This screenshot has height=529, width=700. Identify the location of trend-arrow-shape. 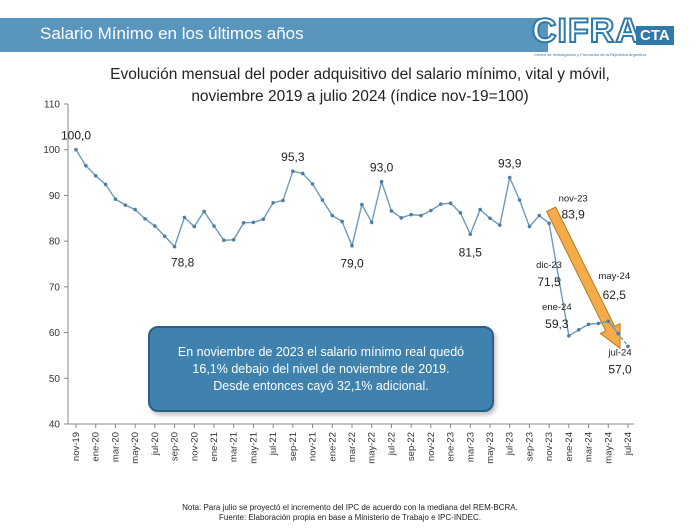
(583, 278).